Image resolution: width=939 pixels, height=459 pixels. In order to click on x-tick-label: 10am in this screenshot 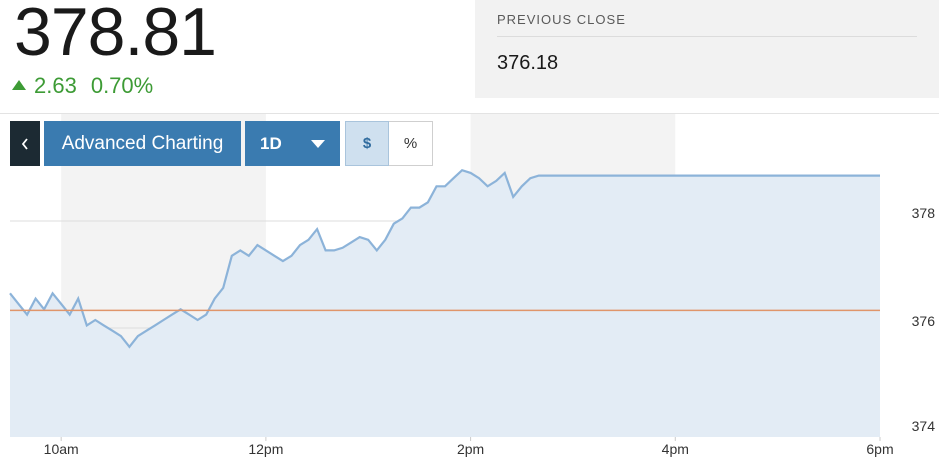, I will do `click(61, 449)`.